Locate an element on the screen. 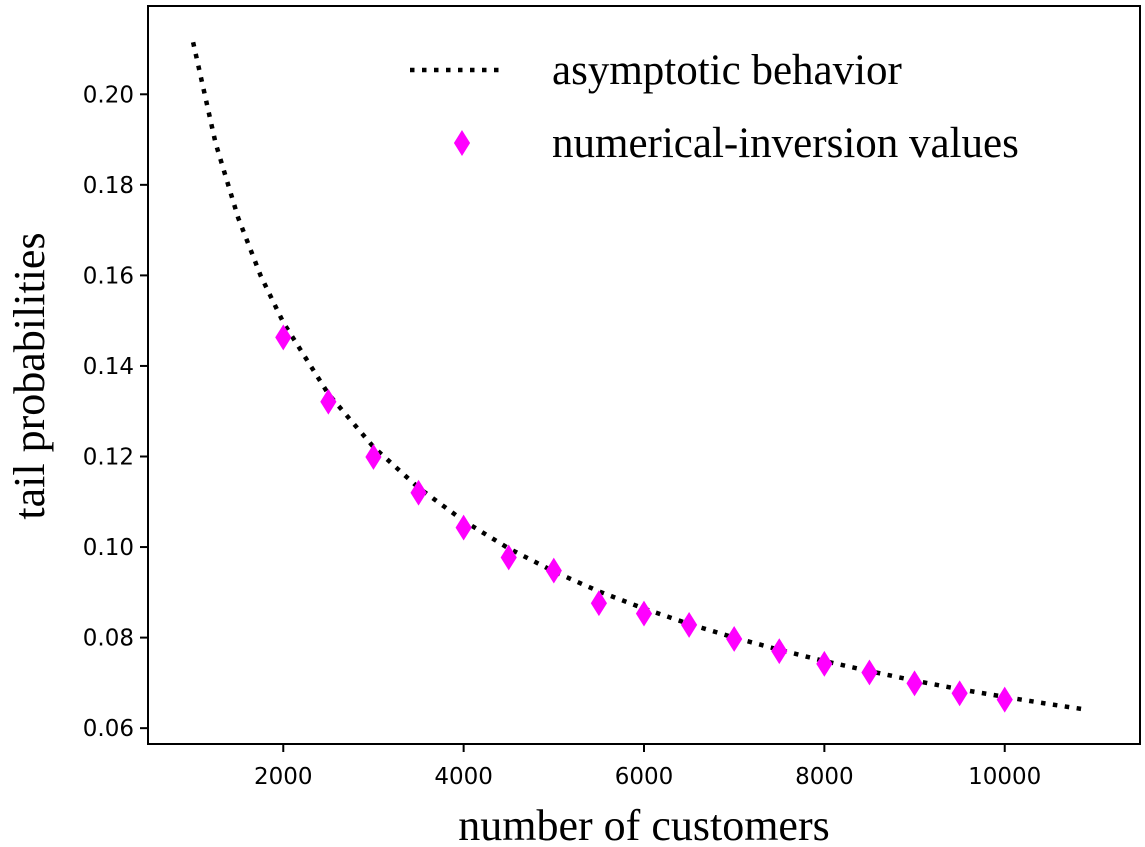 The height and width of the screenshot is (847, 1145). x-tick-label: 8000 is located at coordinates (824, 777).